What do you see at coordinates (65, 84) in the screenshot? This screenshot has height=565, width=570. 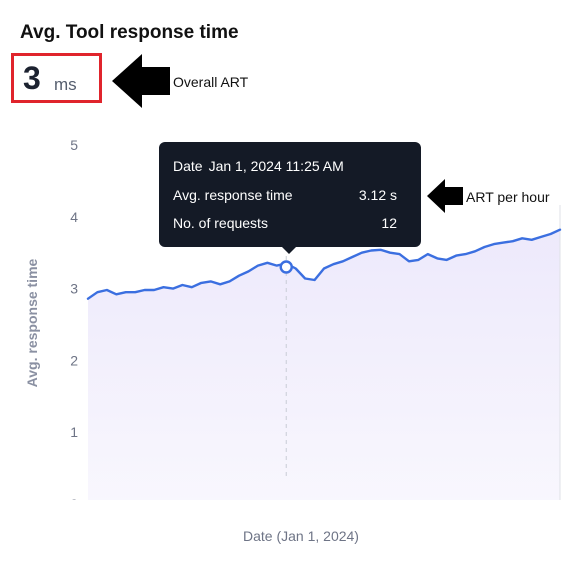 I see `overall-art-unit: ms` at bounding box center [65, 84].